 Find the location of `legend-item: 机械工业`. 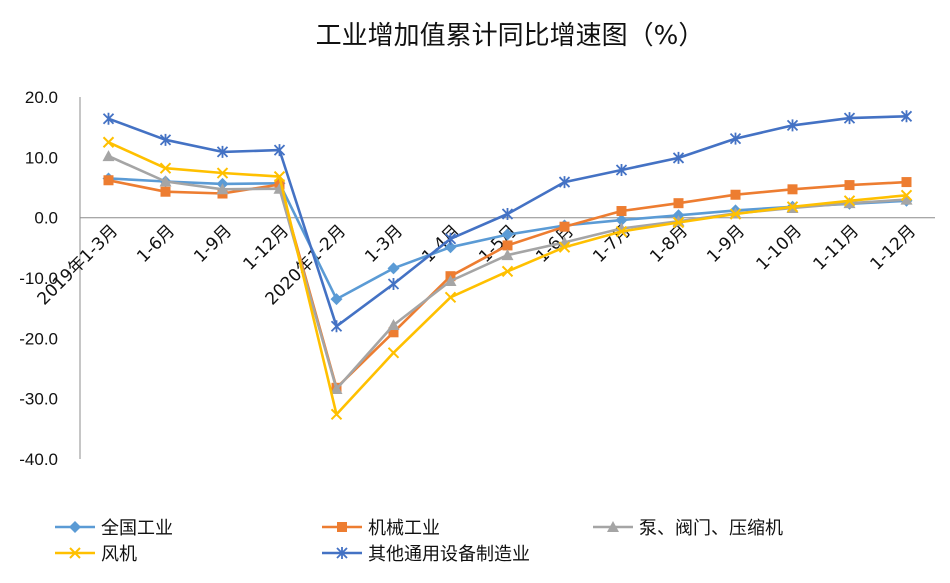

legend-item: 机械工业 is located at coordinates (381, 528).